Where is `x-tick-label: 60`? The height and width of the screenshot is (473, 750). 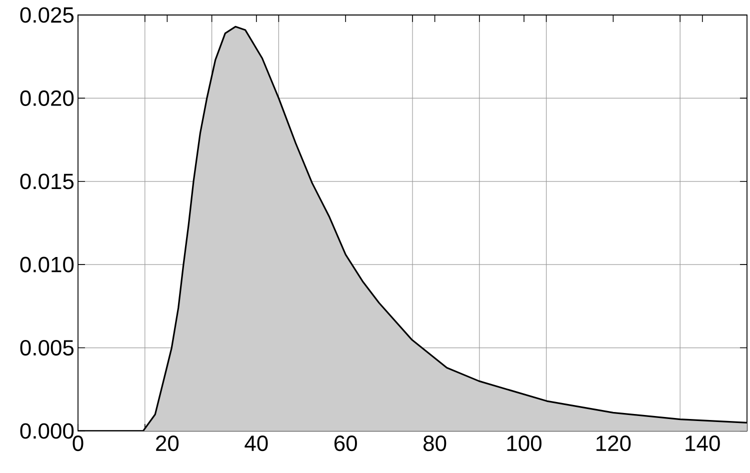 x-tick-label: 60 is located at coordinates (345, 444).